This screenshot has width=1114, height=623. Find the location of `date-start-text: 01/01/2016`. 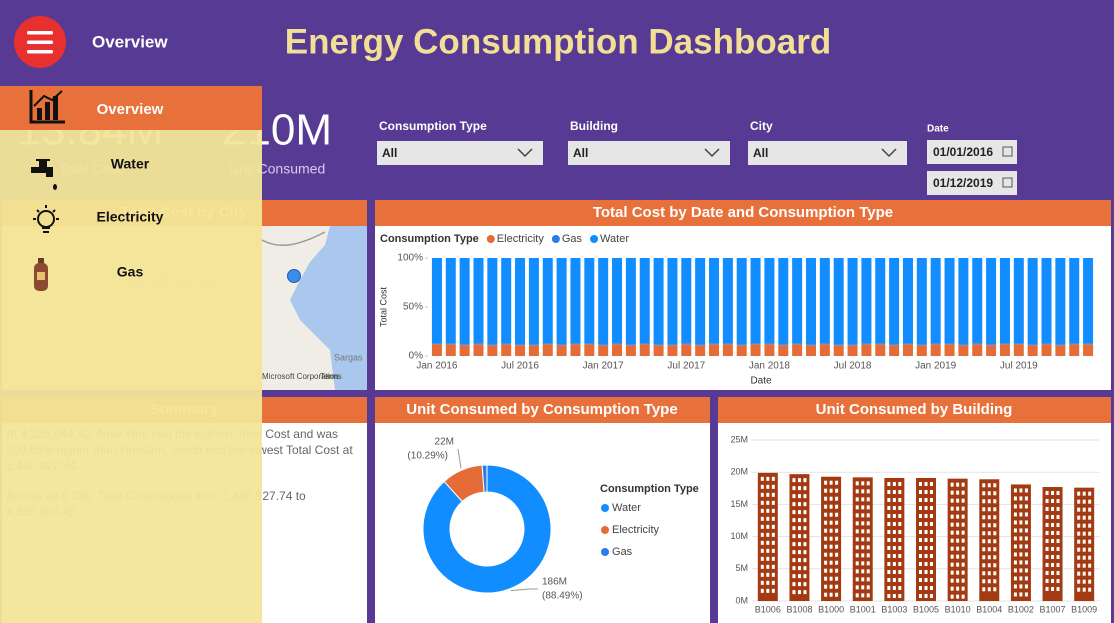

date-start-text: 01/01/2016 is located at coordinates (963, 152).